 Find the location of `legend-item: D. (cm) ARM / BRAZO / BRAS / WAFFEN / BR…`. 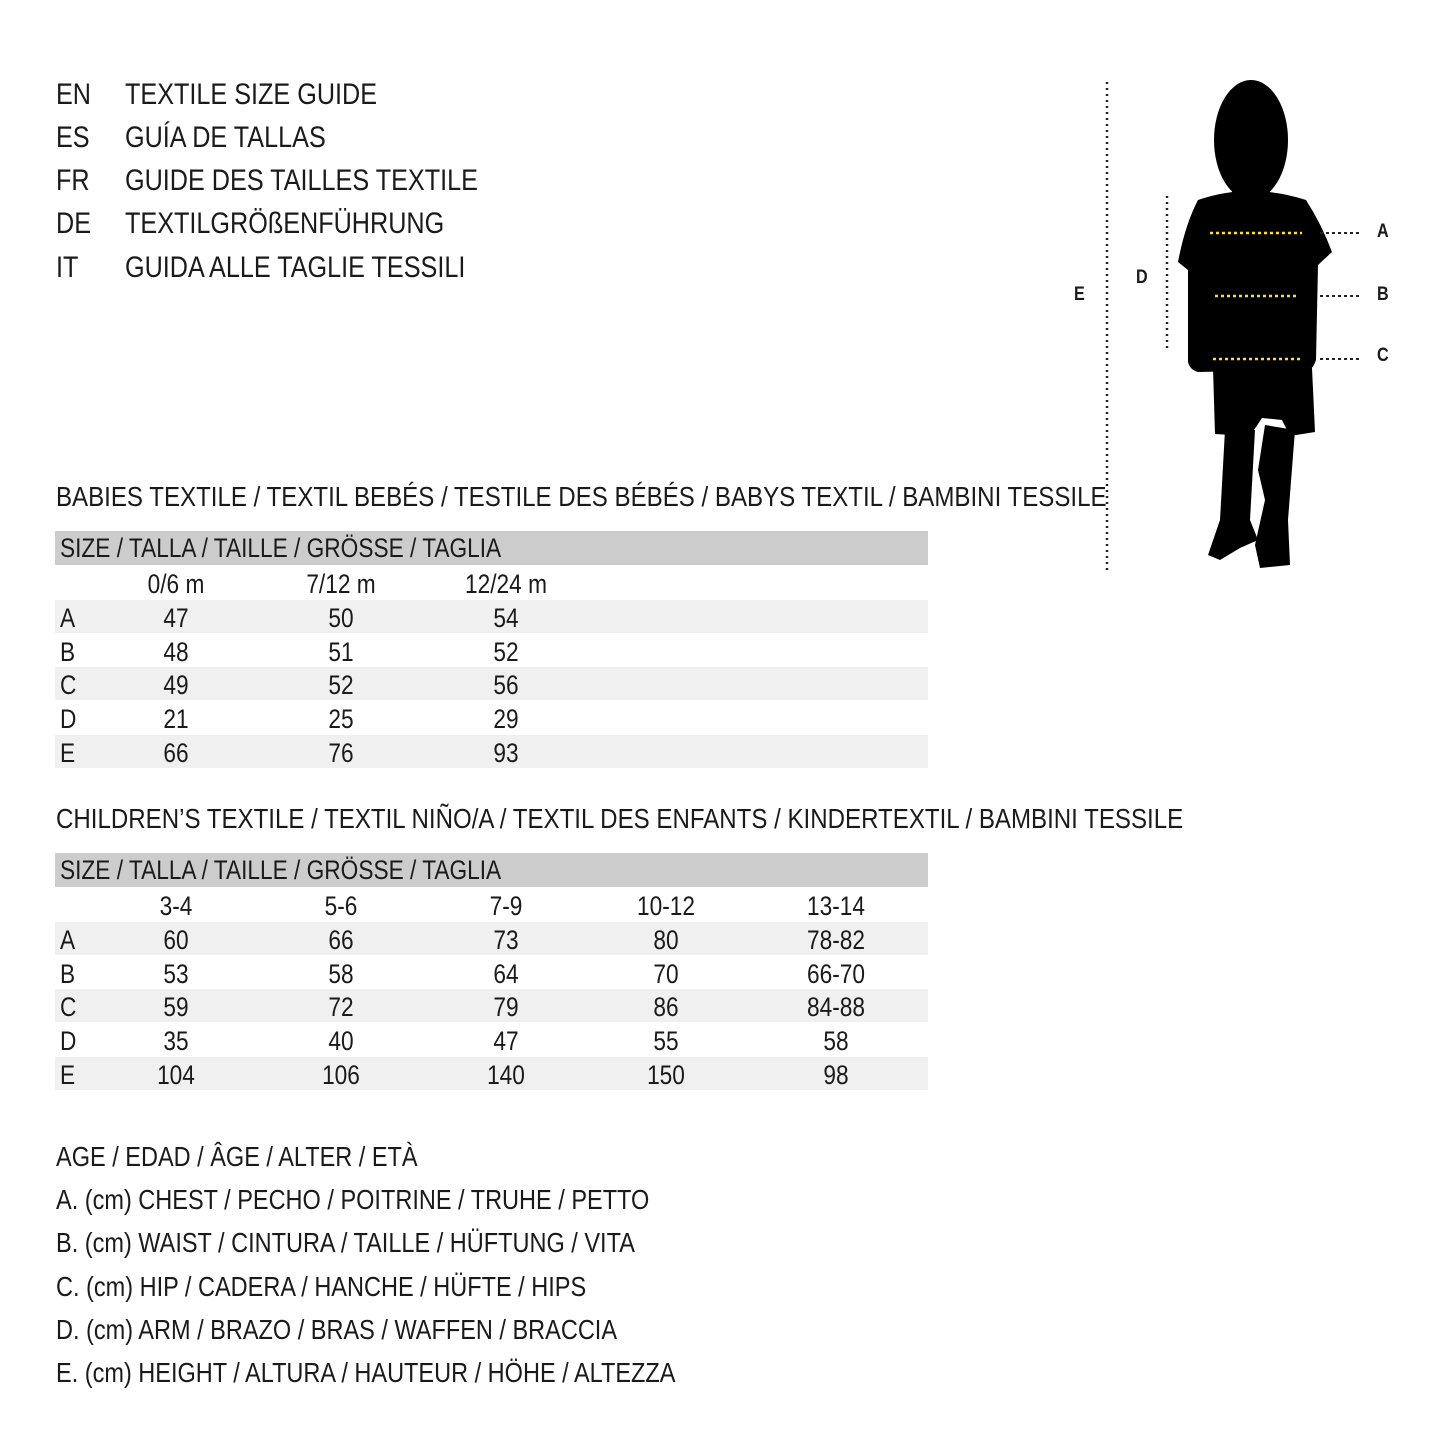

legend-item: D. (cm) ARM / BRAZO / BRAS / WAFFEN / BR… is located at coordinates (337, 1329).